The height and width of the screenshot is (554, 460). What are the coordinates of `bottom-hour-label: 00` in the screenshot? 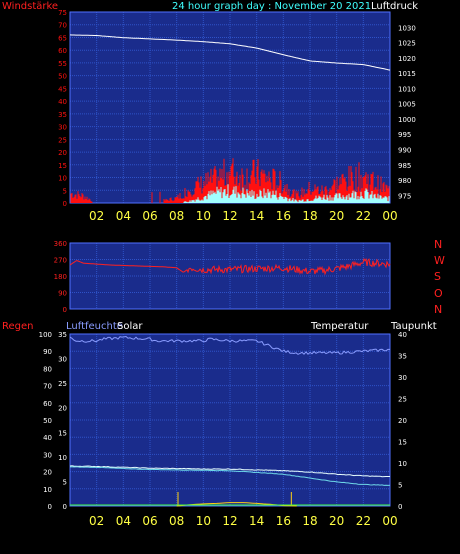 It's located at (389, 521).